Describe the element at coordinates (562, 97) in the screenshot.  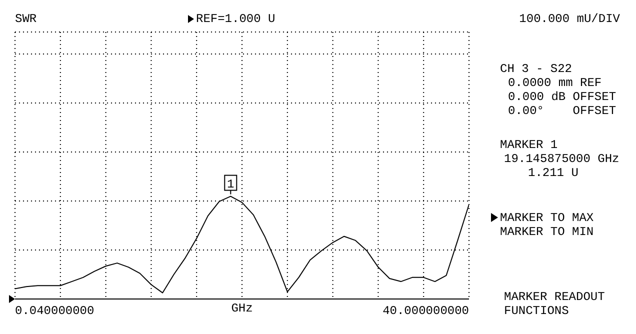
I see `text: 0.000 dB OFFSET` at that location.